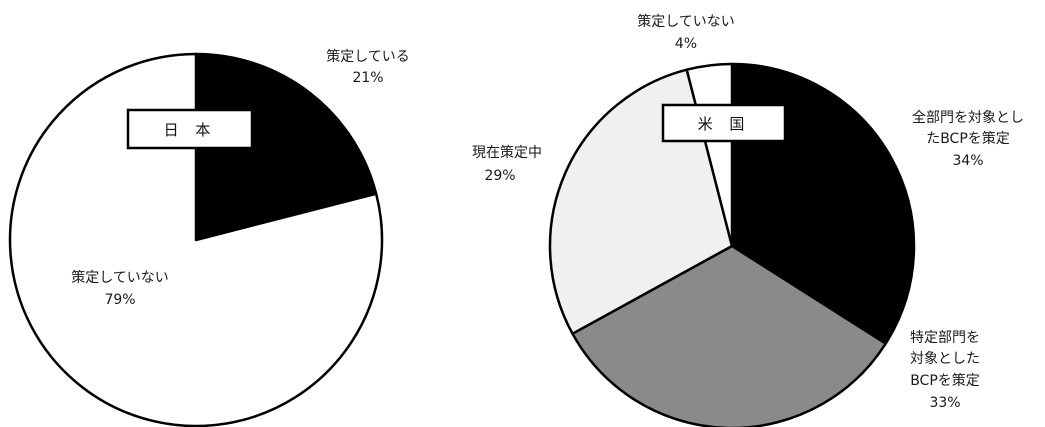 This screenshot has height=427, width=1045. What do you see at coordinates (967, 161) in the screenshot?
I see `us-label-1-value: 34%` at bounding box center [967, 161].